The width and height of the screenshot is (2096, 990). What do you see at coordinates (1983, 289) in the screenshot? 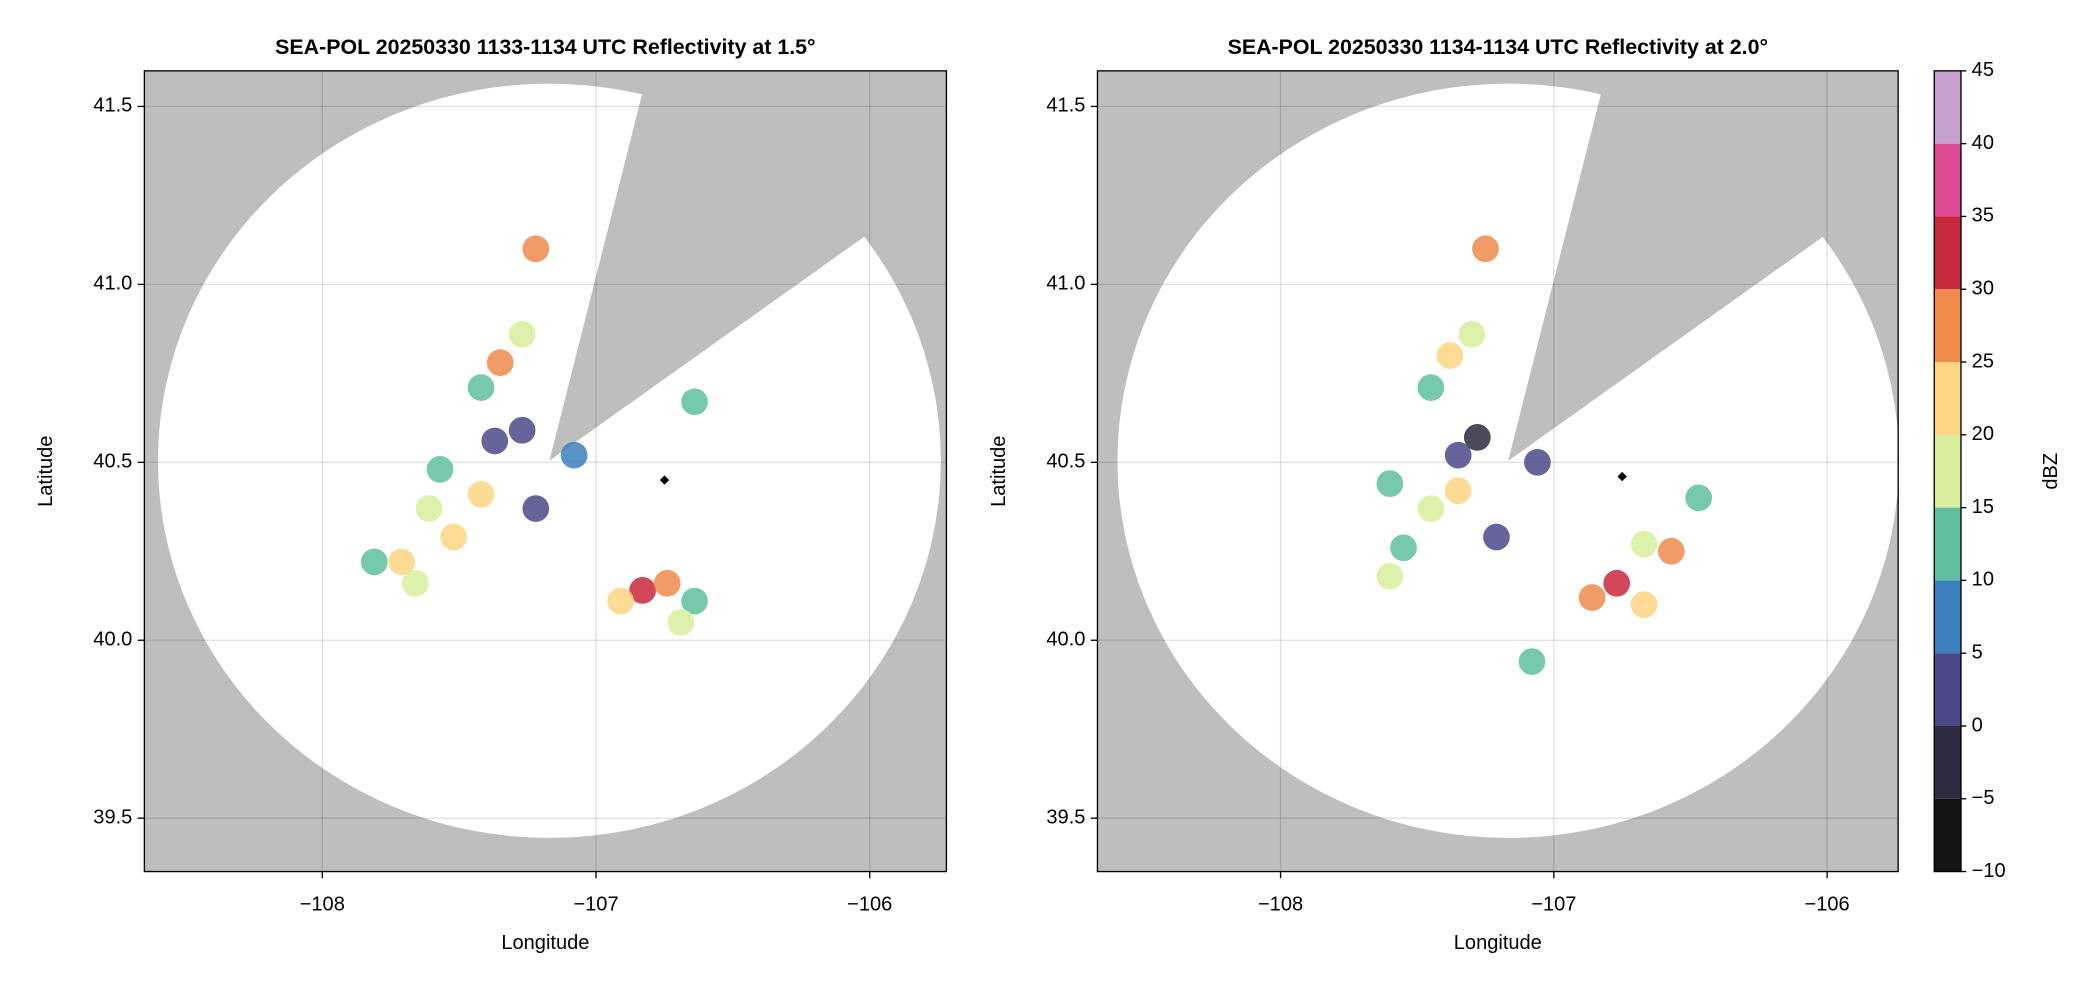
I see `colorbar-tick-label: 30` at bounding box center [1983, 289].